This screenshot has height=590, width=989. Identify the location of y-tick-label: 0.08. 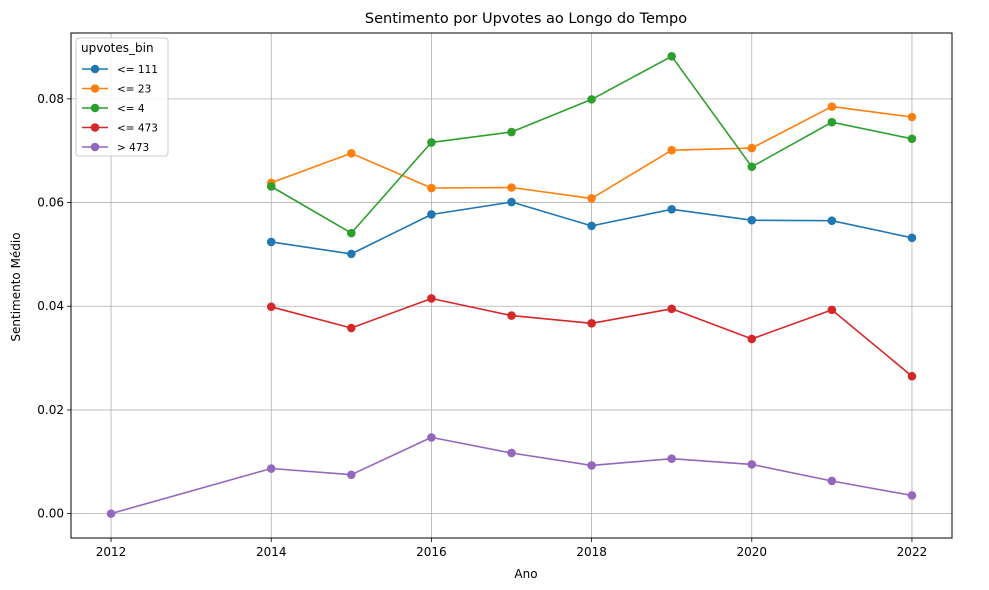
(50, 99).